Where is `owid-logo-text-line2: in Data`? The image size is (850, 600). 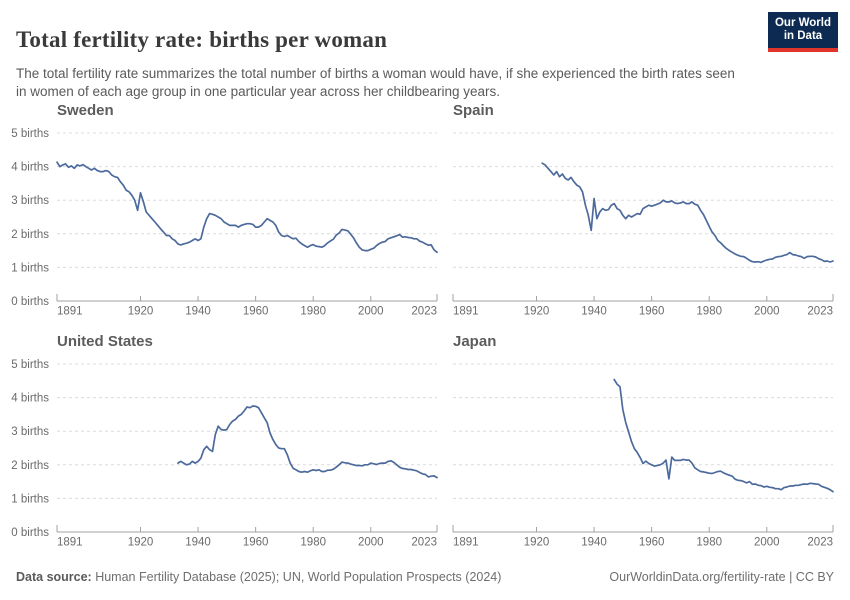 owid-logo-text-line2: in Data is located at coordinates (803, 36).